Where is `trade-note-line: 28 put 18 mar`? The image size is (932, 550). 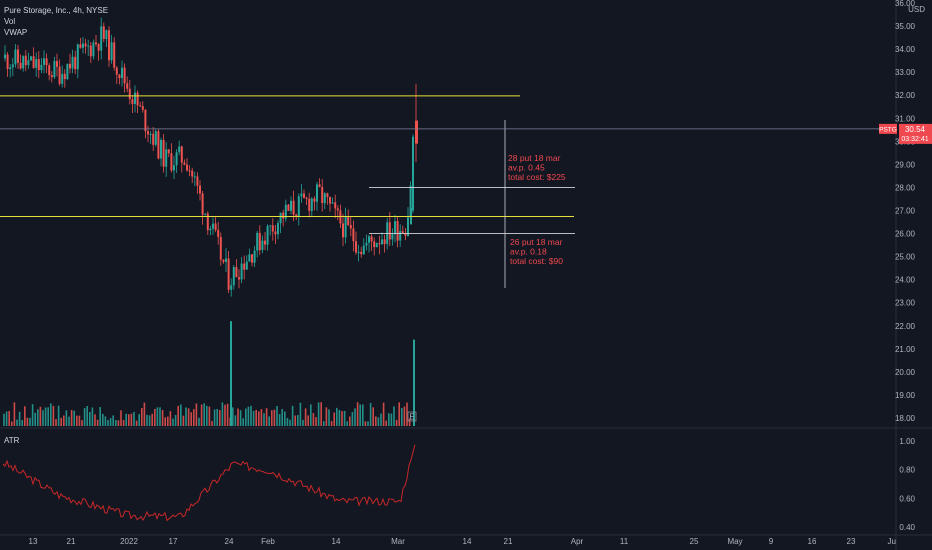 trade-note-line: 28 put 18 mar is located at coordinates (534, 158).